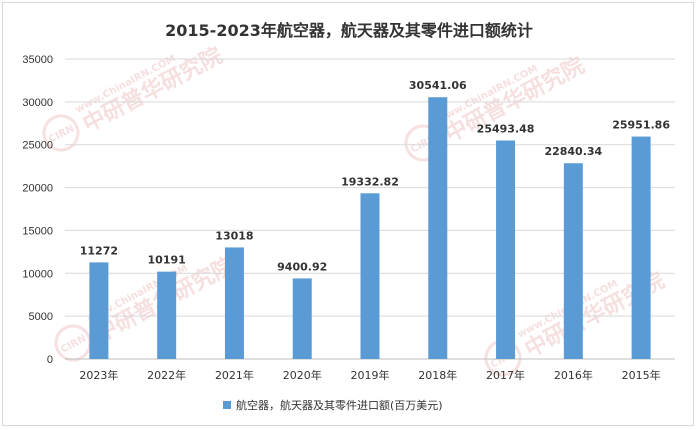 This screenshot has width=698, height=430. What do you see at coordinates (438, 85) in the screenshot?
I see `data-label: 30541.06` at bounding box center [438, 85].